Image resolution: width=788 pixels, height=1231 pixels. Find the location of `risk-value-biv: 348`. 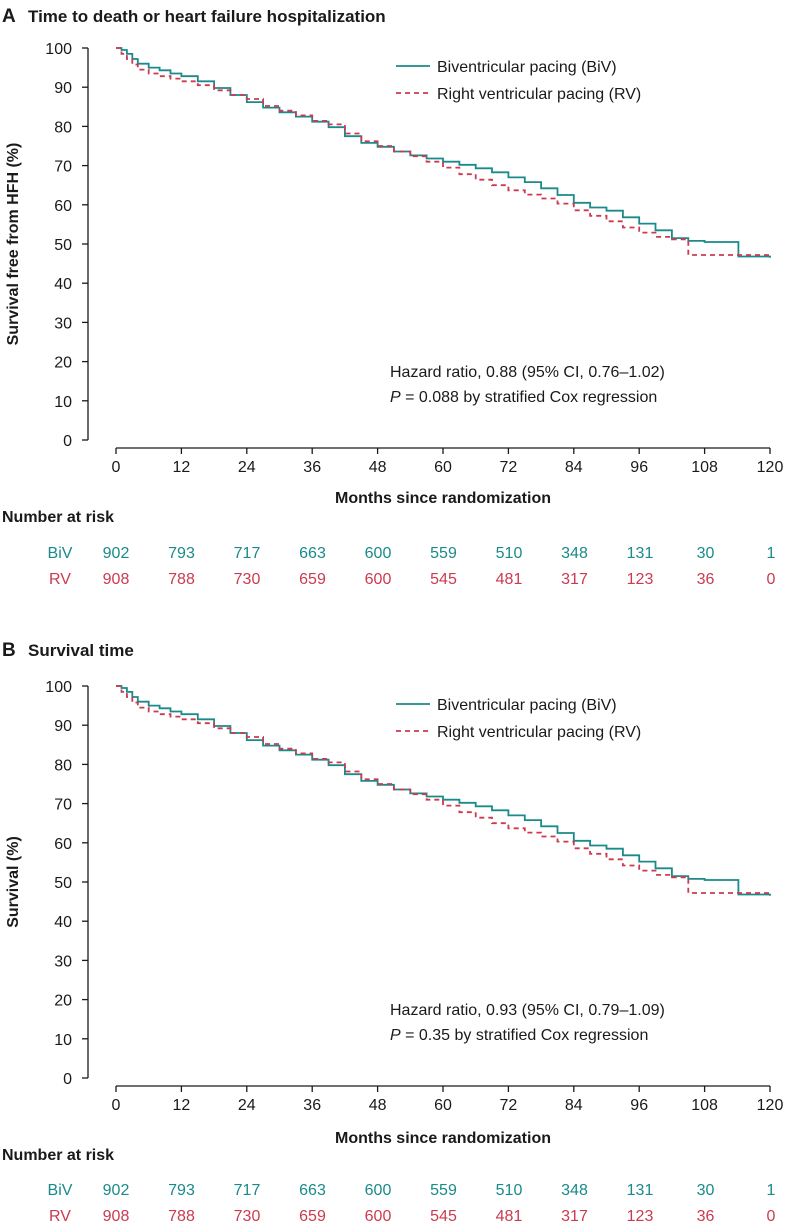

risk-value-biv: 348 is located at coordinates (574, 553).